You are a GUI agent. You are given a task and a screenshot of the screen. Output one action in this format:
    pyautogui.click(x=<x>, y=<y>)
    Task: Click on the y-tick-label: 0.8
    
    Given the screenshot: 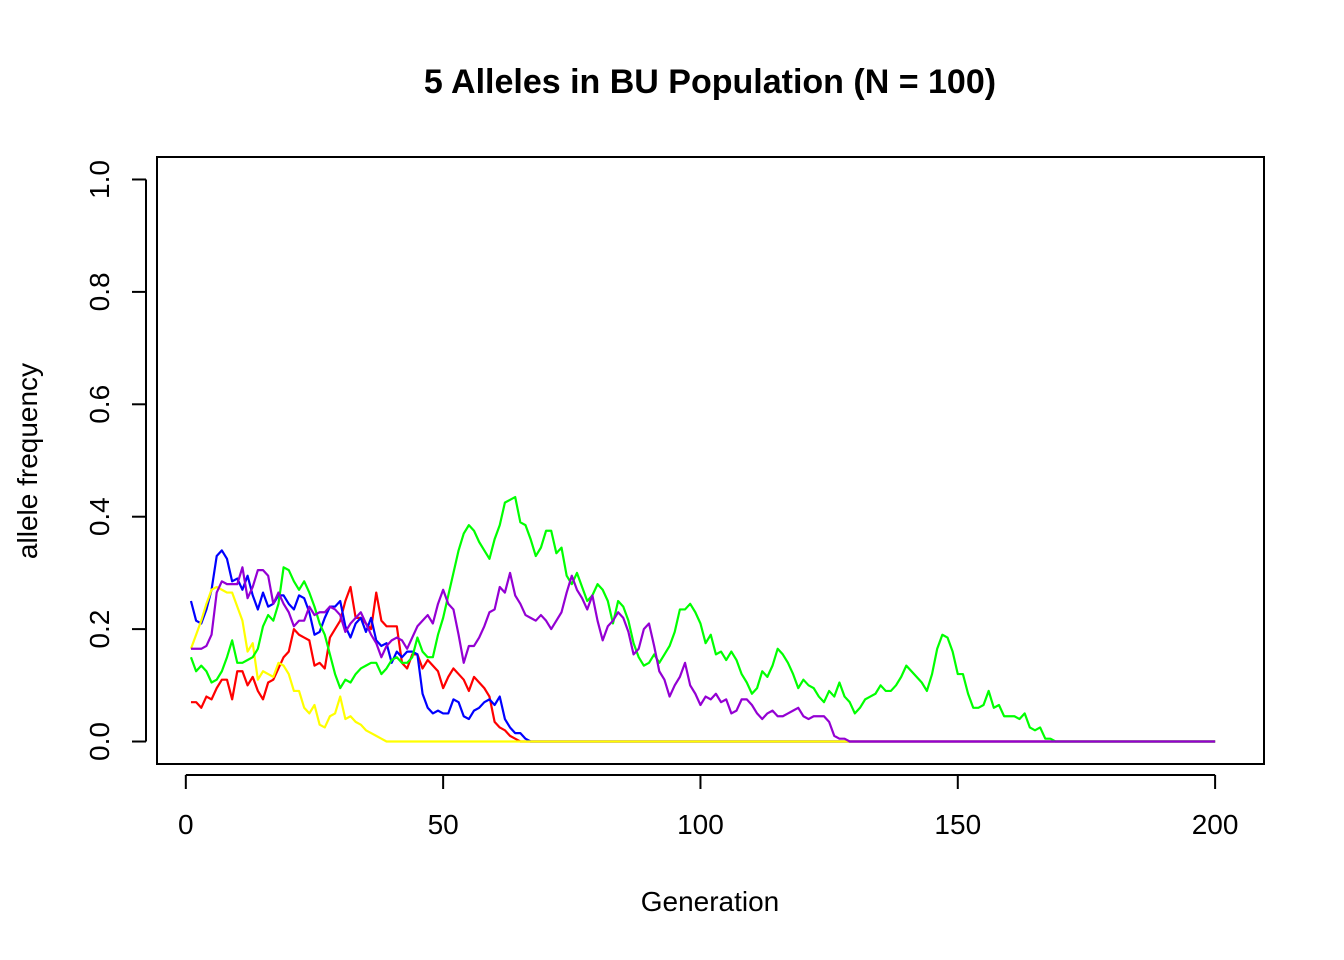 What is the action you would take?
    pyautogui.click(x=99, y=291)
    